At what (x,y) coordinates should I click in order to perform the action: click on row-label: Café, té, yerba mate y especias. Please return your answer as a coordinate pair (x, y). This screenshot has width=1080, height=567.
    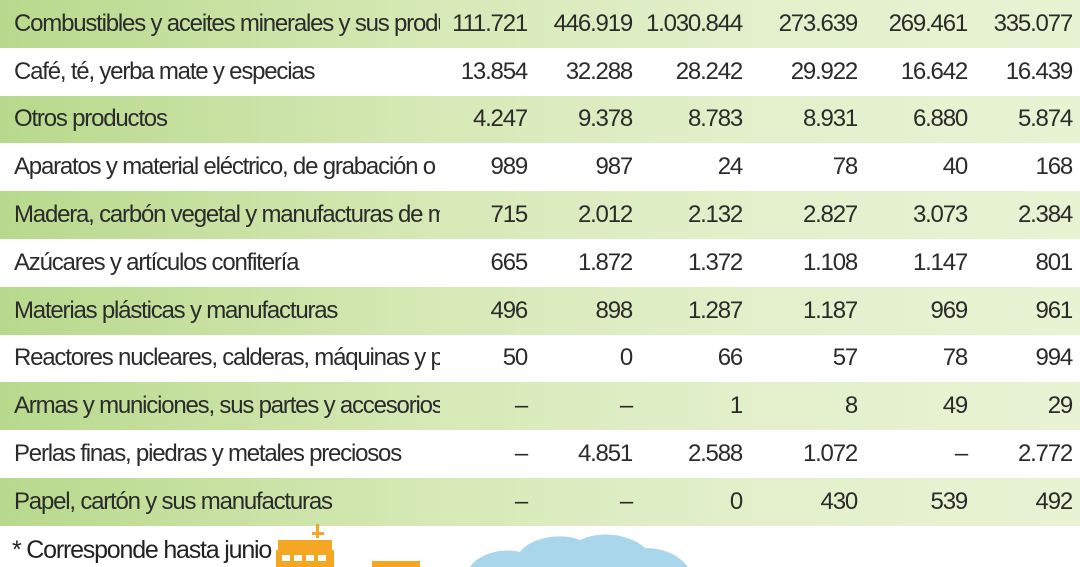
    Looking at the image, I should click on (165, 71).